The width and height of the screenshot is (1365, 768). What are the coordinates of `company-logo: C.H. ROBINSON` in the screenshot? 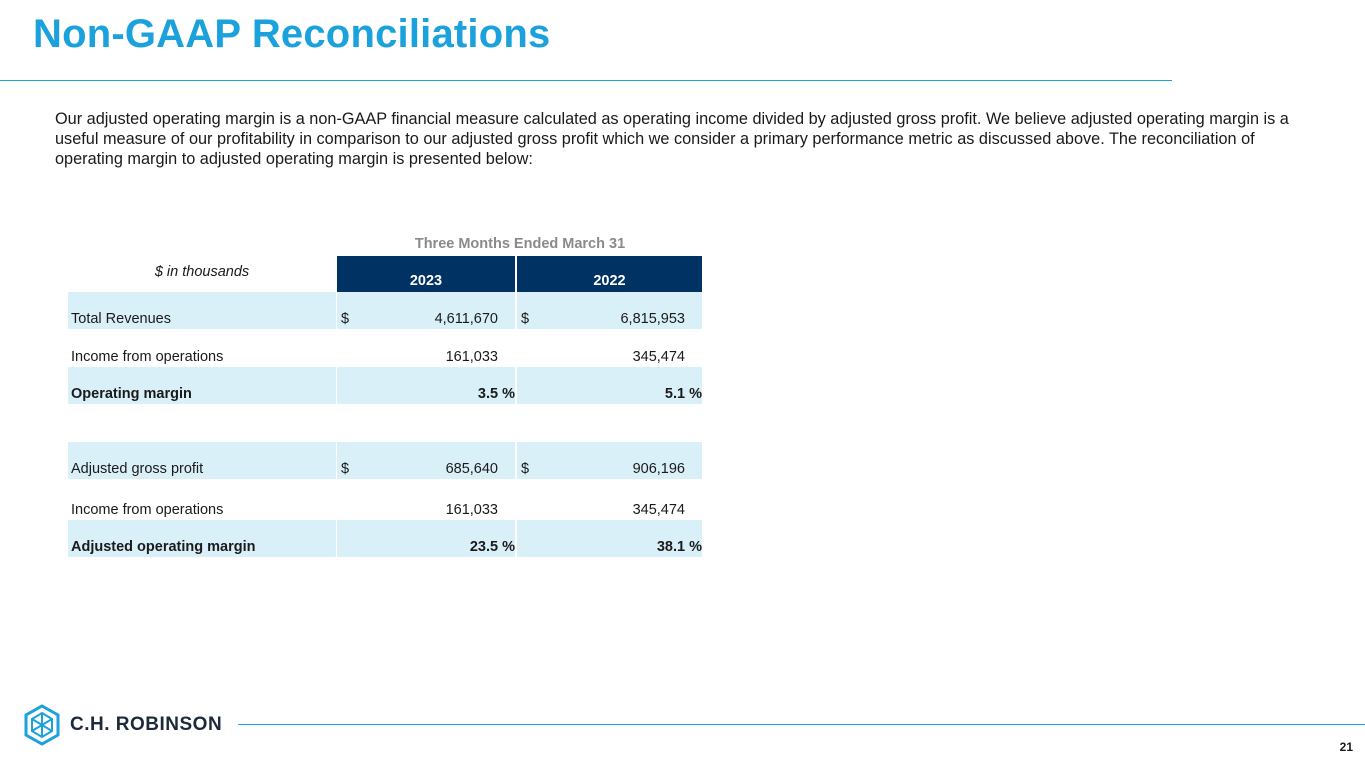 It's located at (123, 725).